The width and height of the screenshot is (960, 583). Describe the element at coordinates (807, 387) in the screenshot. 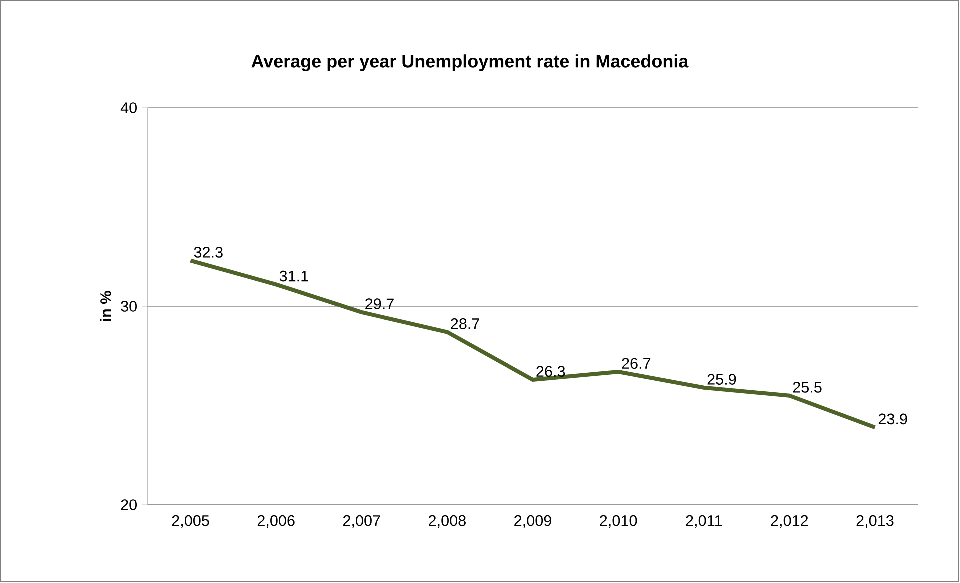

I see `data-label: 25.5` at that location.